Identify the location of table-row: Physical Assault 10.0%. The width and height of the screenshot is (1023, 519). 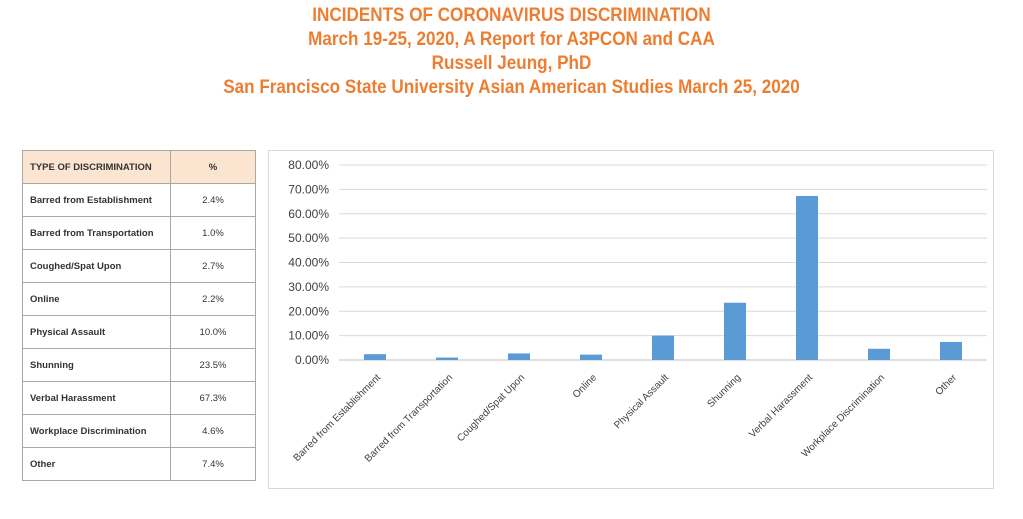
(139, 332).